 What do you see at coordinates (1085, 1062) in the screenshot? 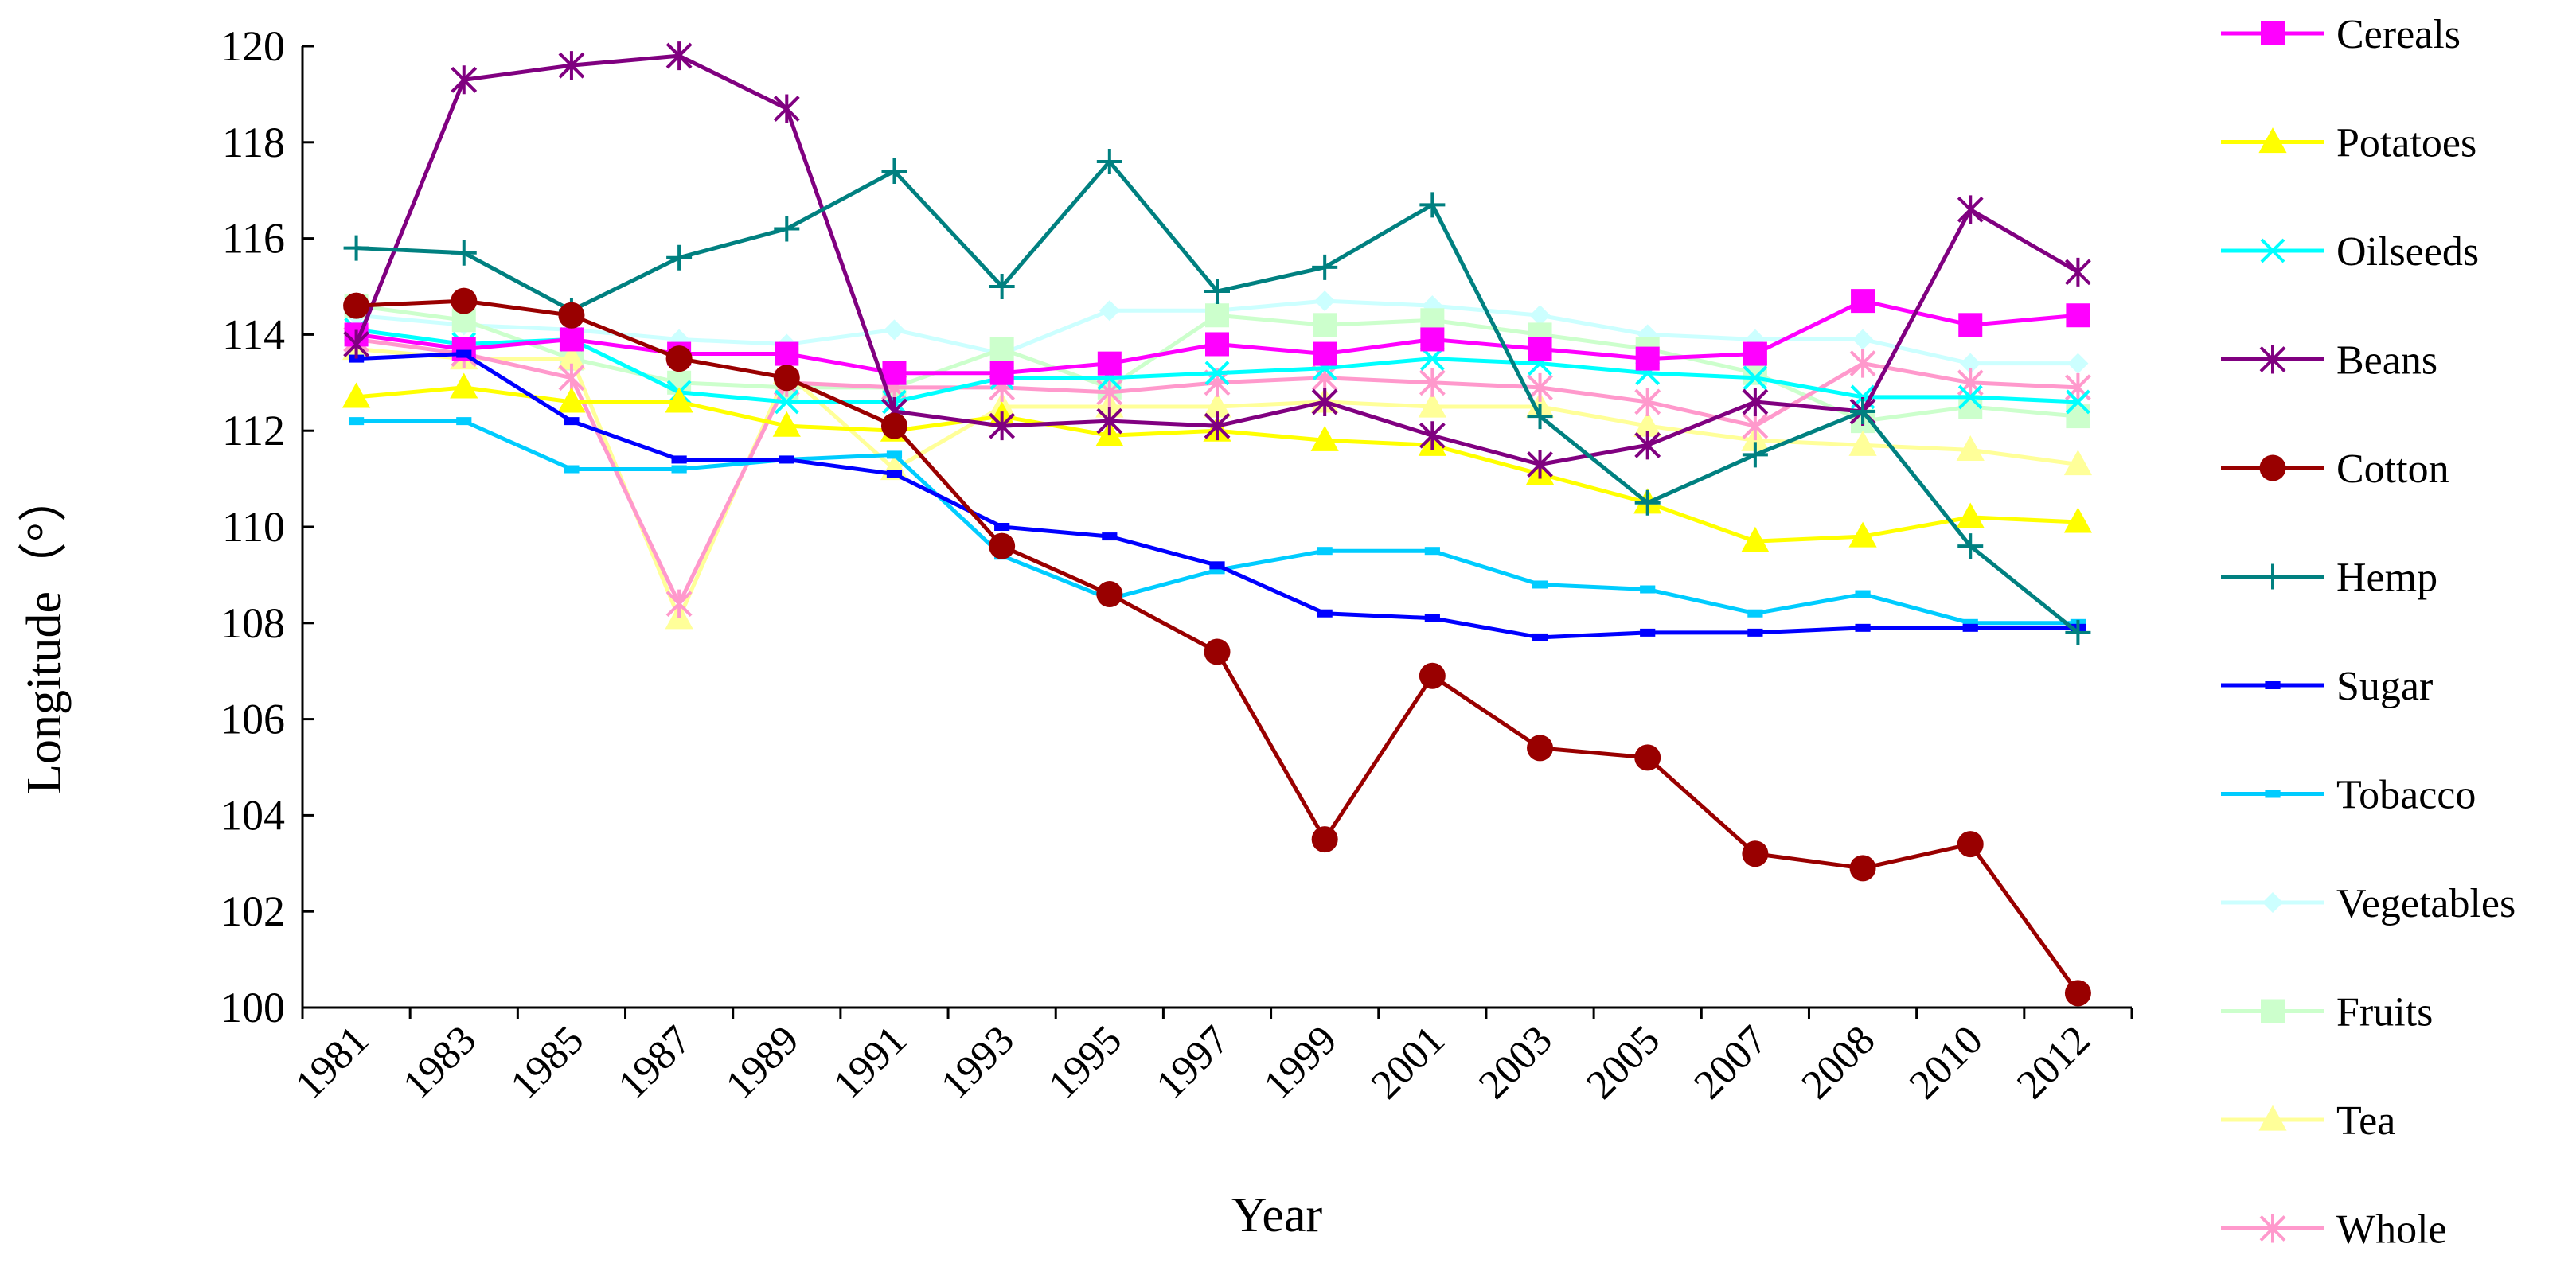
I see `x-tick-label: 1995` at bounding box center [1085, 1062].